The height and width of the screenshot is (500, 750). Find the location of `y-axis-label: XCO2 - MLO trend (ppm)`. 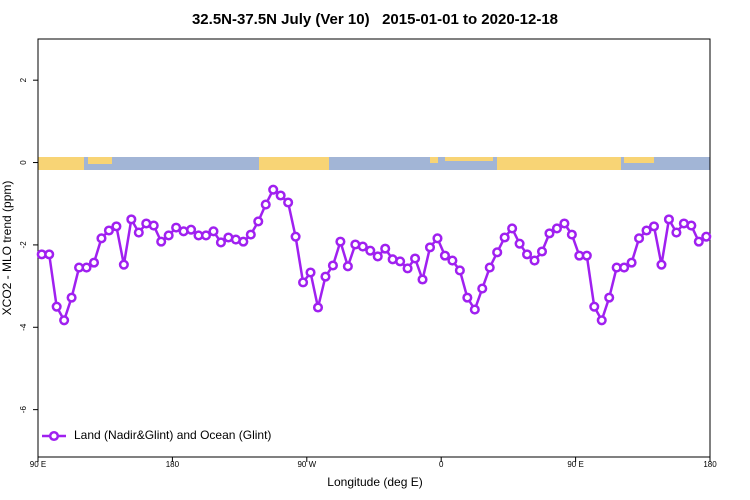

y-axis-label: XCO2 - MLO trend (ppm) is located at coordinates (7, 248).